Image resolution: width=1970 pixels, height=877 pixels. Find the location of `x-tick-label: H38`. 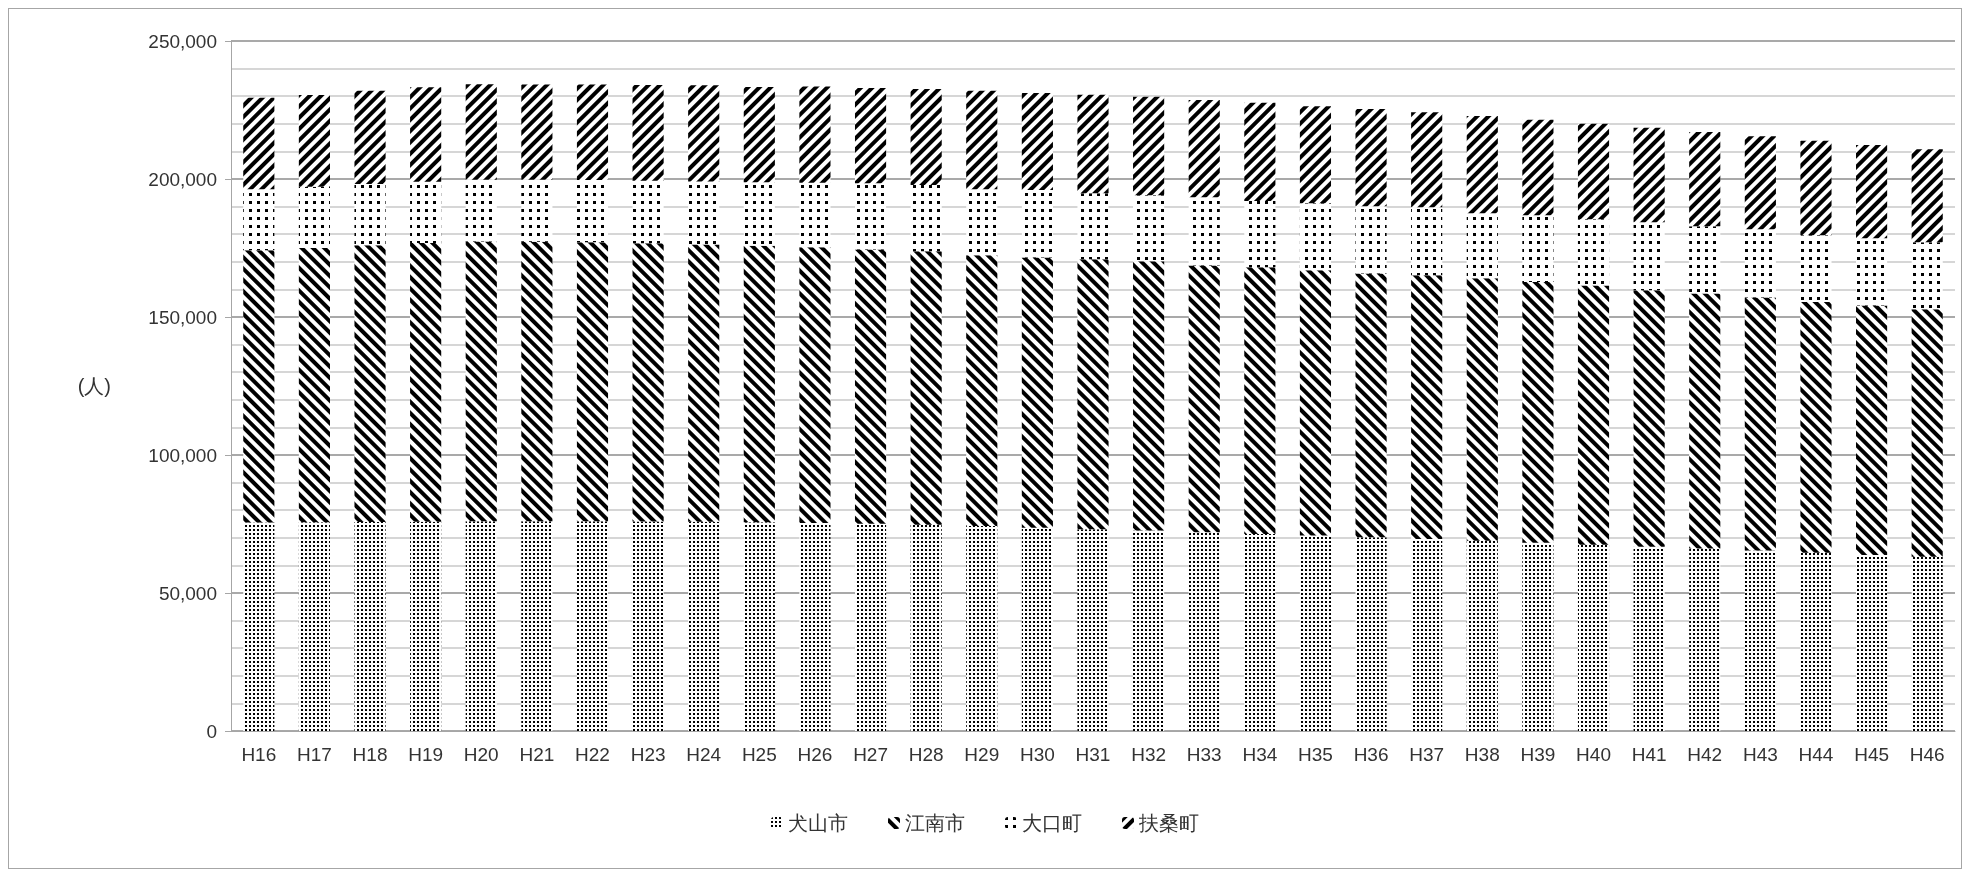

x-tick-label: H38 is located at coordinates (1482, 754).